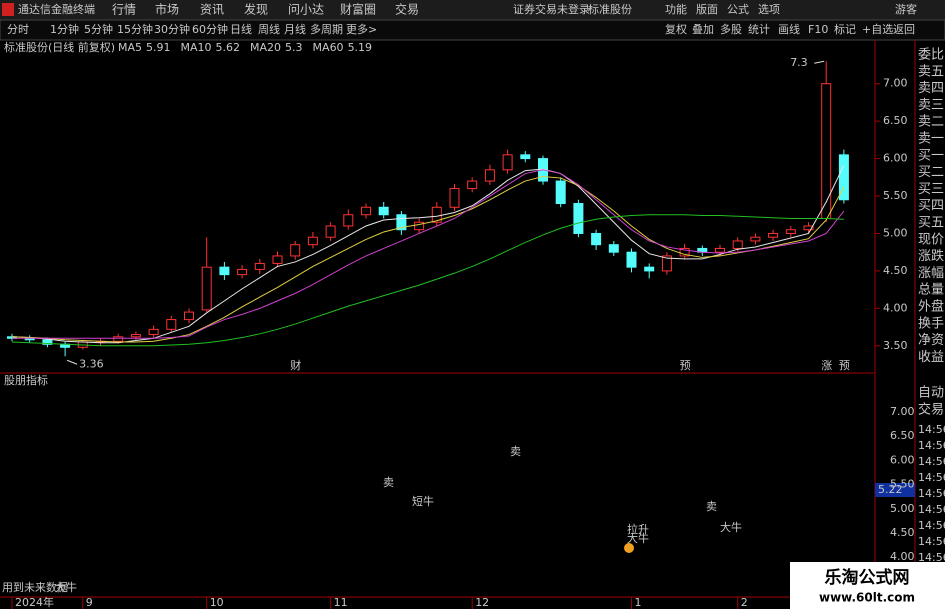 The width and height of the screenshot is (945, 609). Describe the element at coordinates (931, 189) in the screenshot. I see `quote-label: 买三` at that location.